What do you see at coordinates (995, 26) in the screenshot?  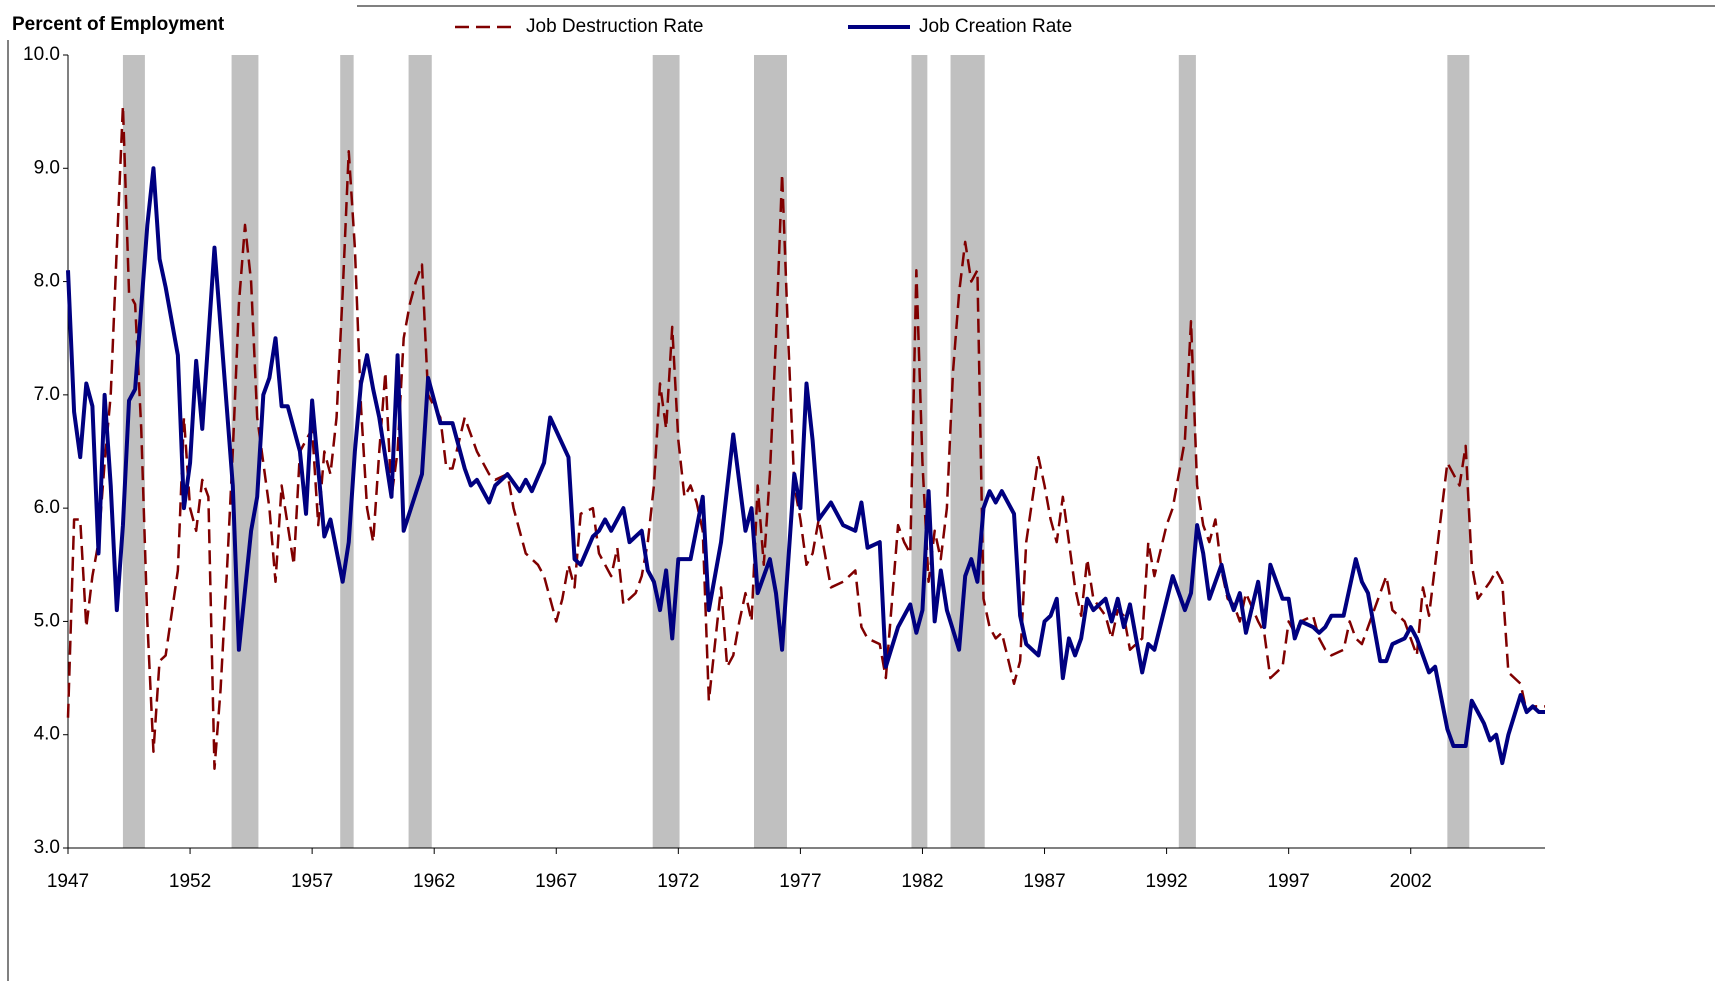 I see `legend-label: Job Creation Rate` at bounding box center [995, 26].